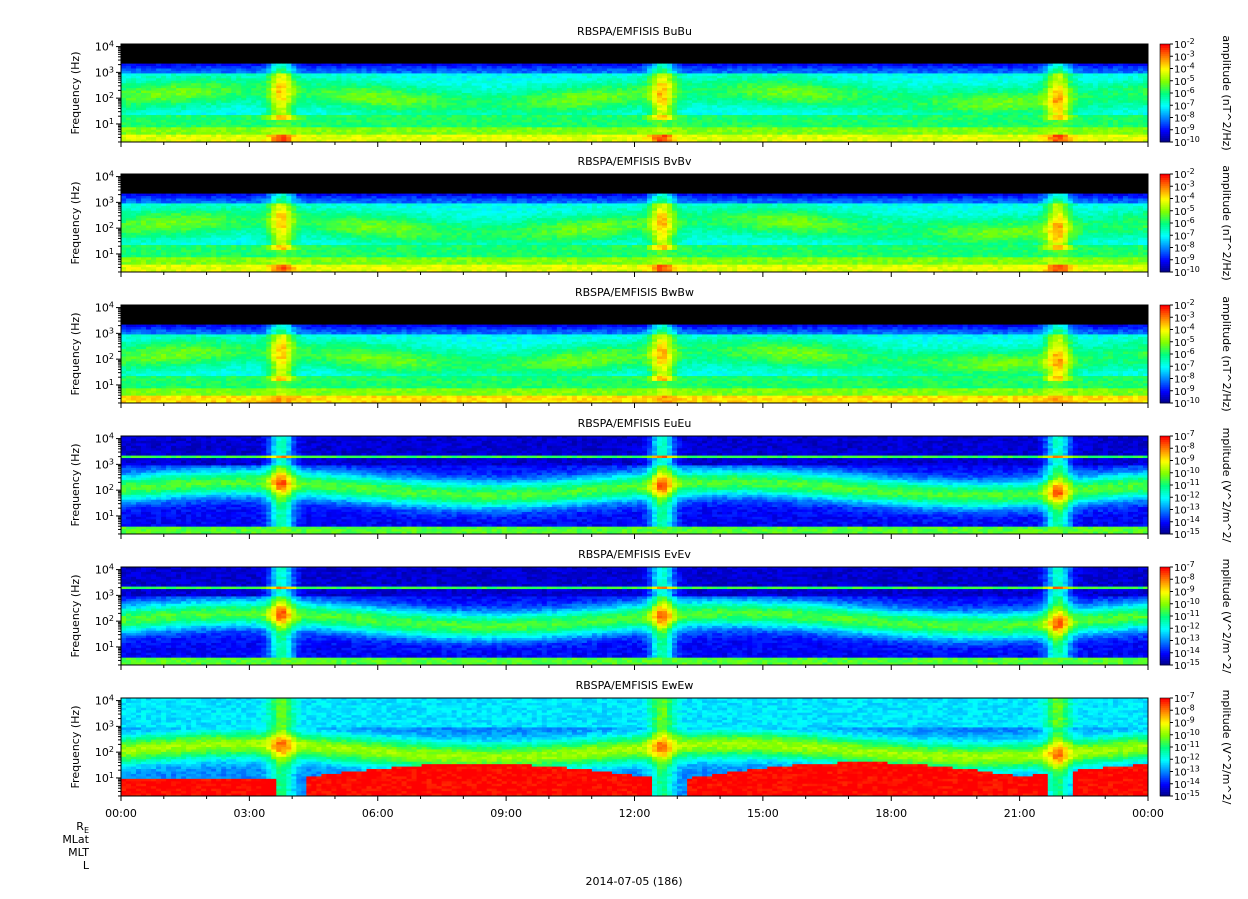  I want to click on ephemeris-row-label: MLT, so click(78, 852).